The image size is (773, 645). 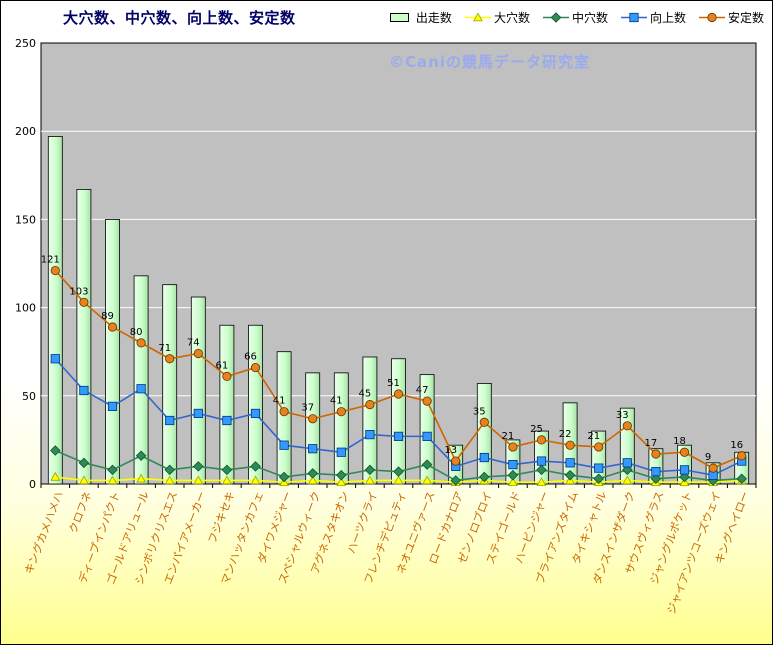 I want to click on y-axis-labels: 0 50 100 150 200 250, so click(x=25, y=264).